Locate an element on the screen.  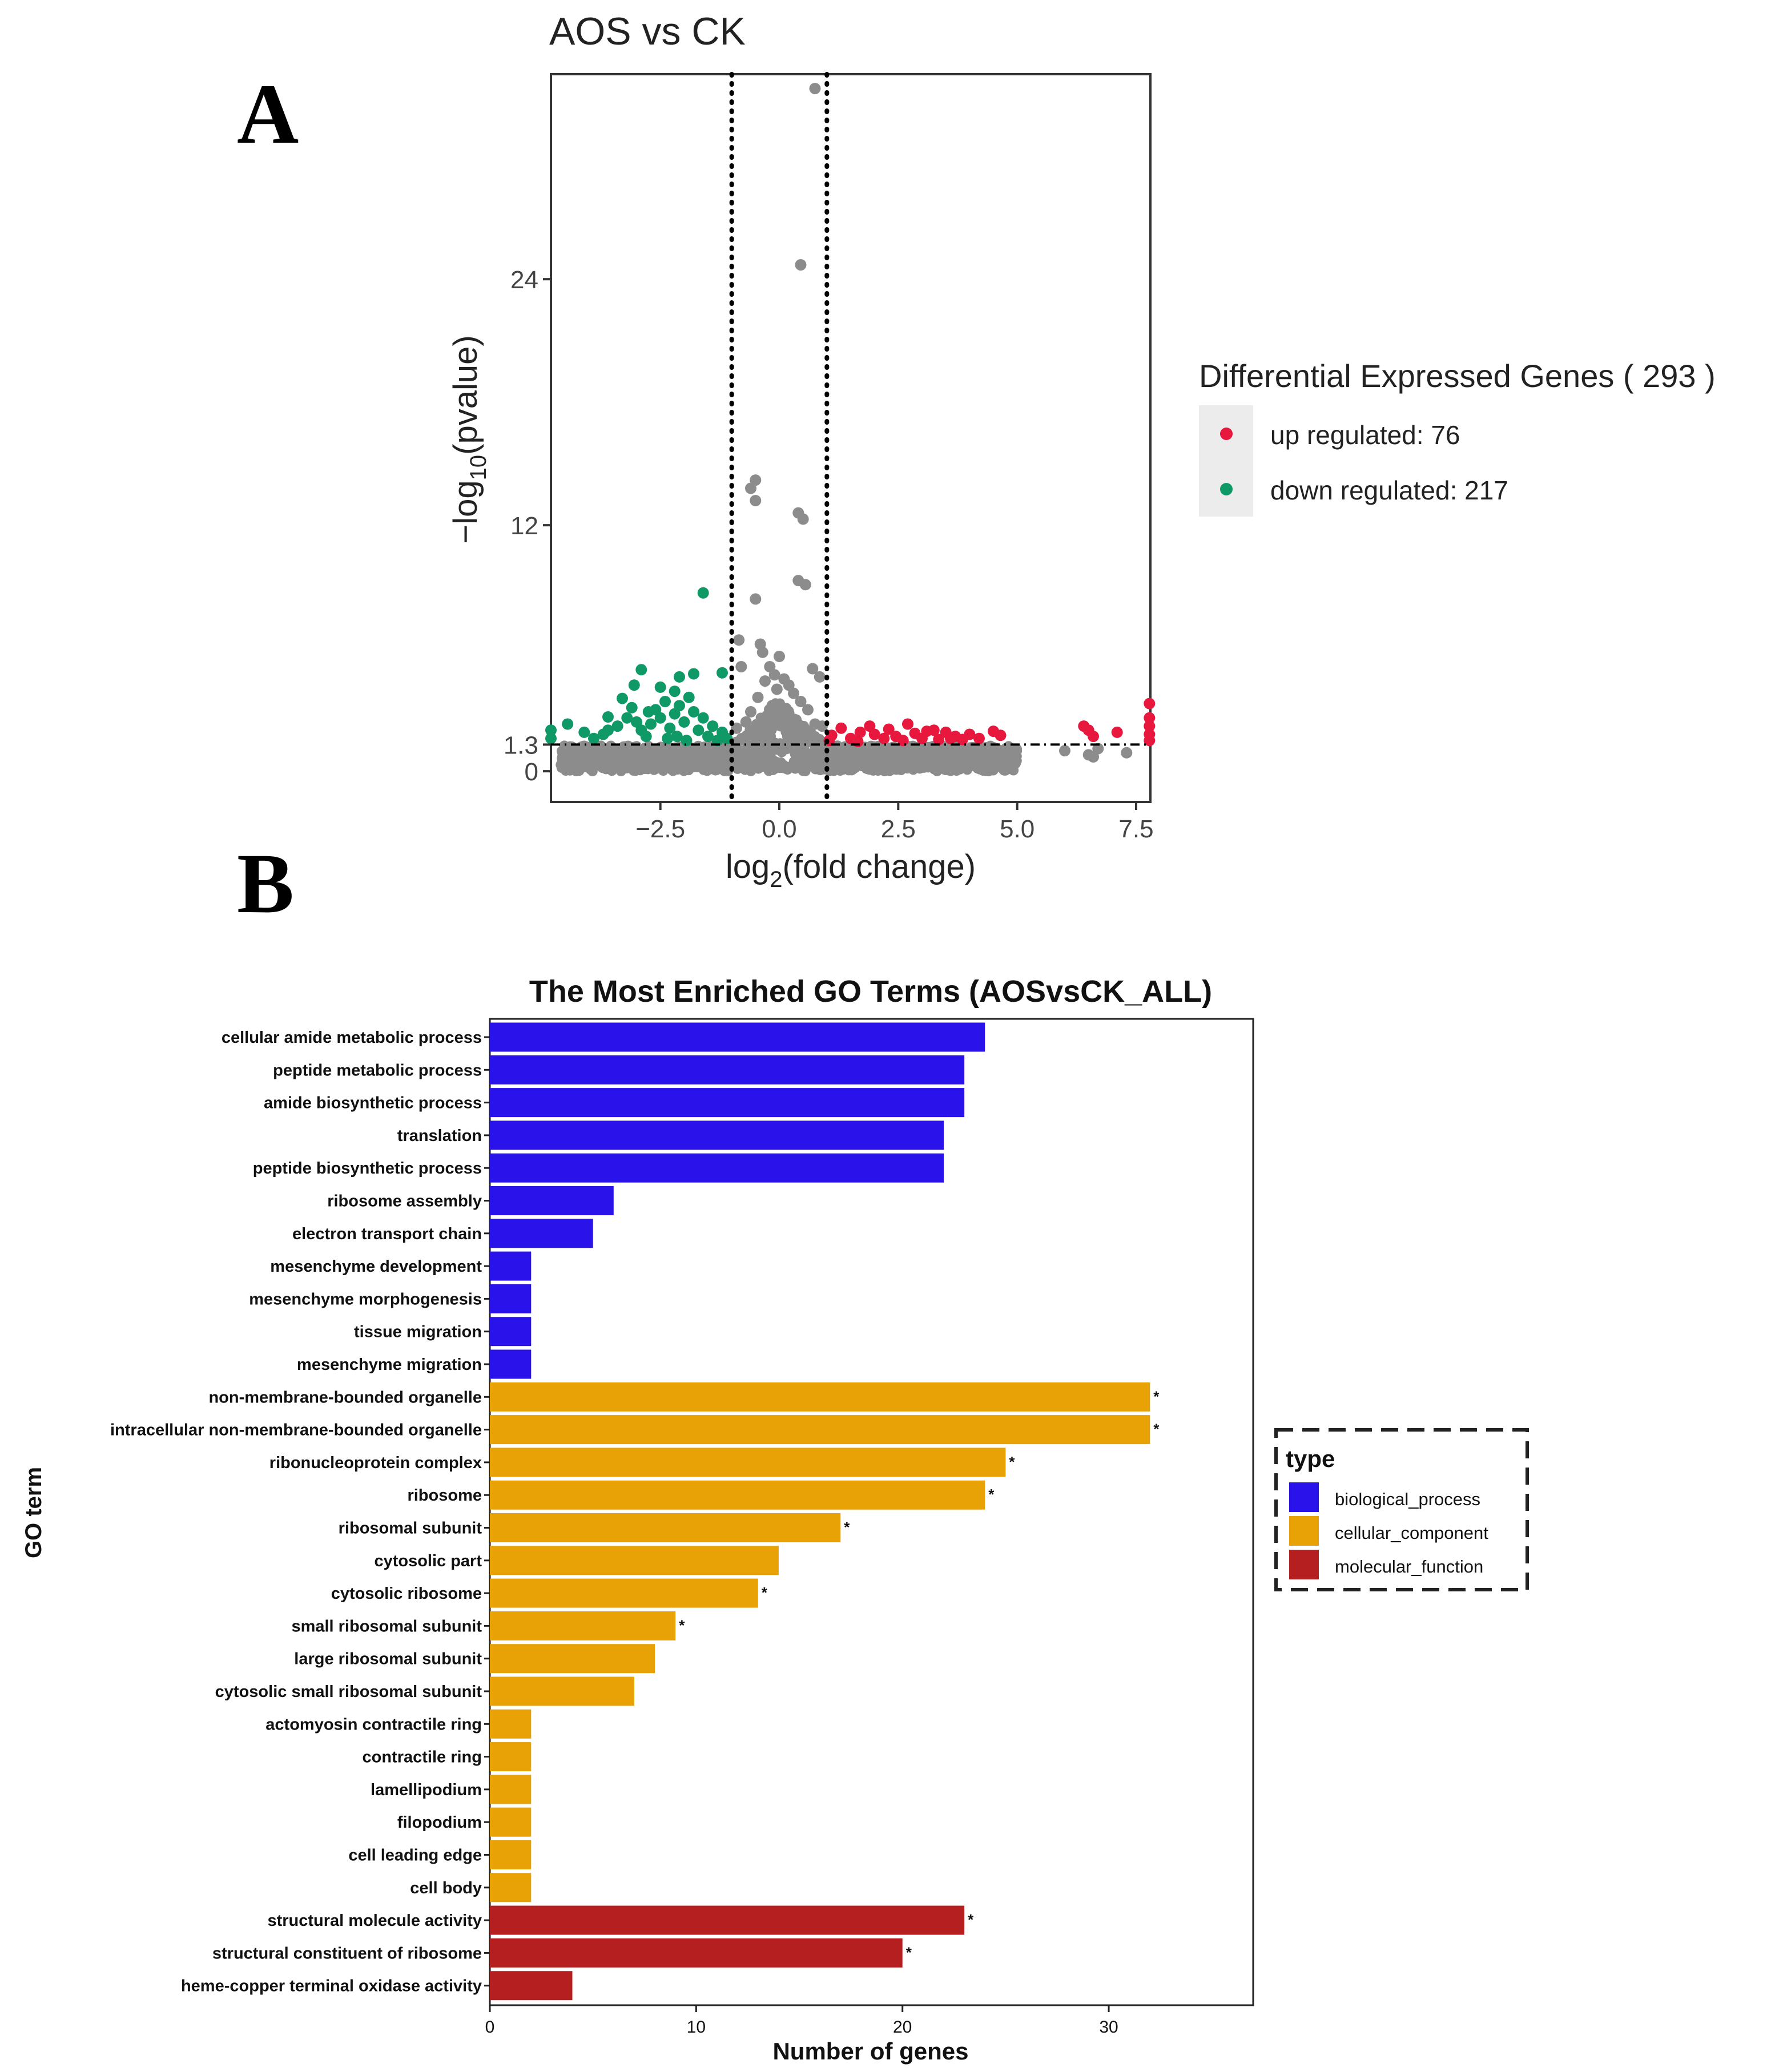
legend-cellular-component-label: cellular_component is located at coordinates (1411, 1533).